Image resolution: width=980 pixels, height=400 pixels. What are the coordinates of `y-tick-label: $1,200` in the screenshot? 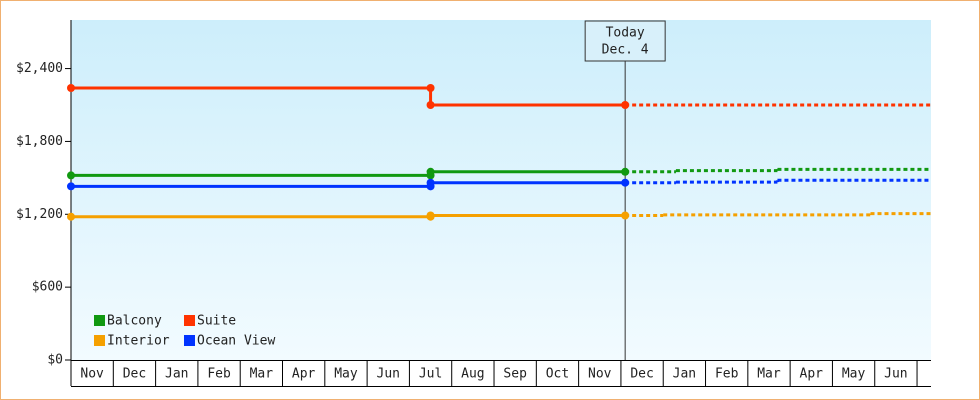 It's located at (39, 214).